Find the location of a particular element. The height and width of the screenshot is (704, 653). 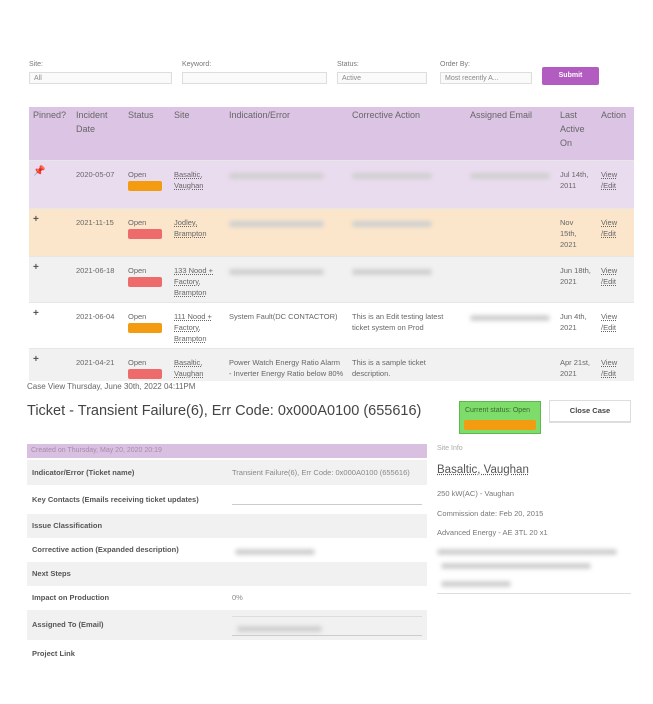

detail-row: Issue Classification is located at coordinates (227, 526).